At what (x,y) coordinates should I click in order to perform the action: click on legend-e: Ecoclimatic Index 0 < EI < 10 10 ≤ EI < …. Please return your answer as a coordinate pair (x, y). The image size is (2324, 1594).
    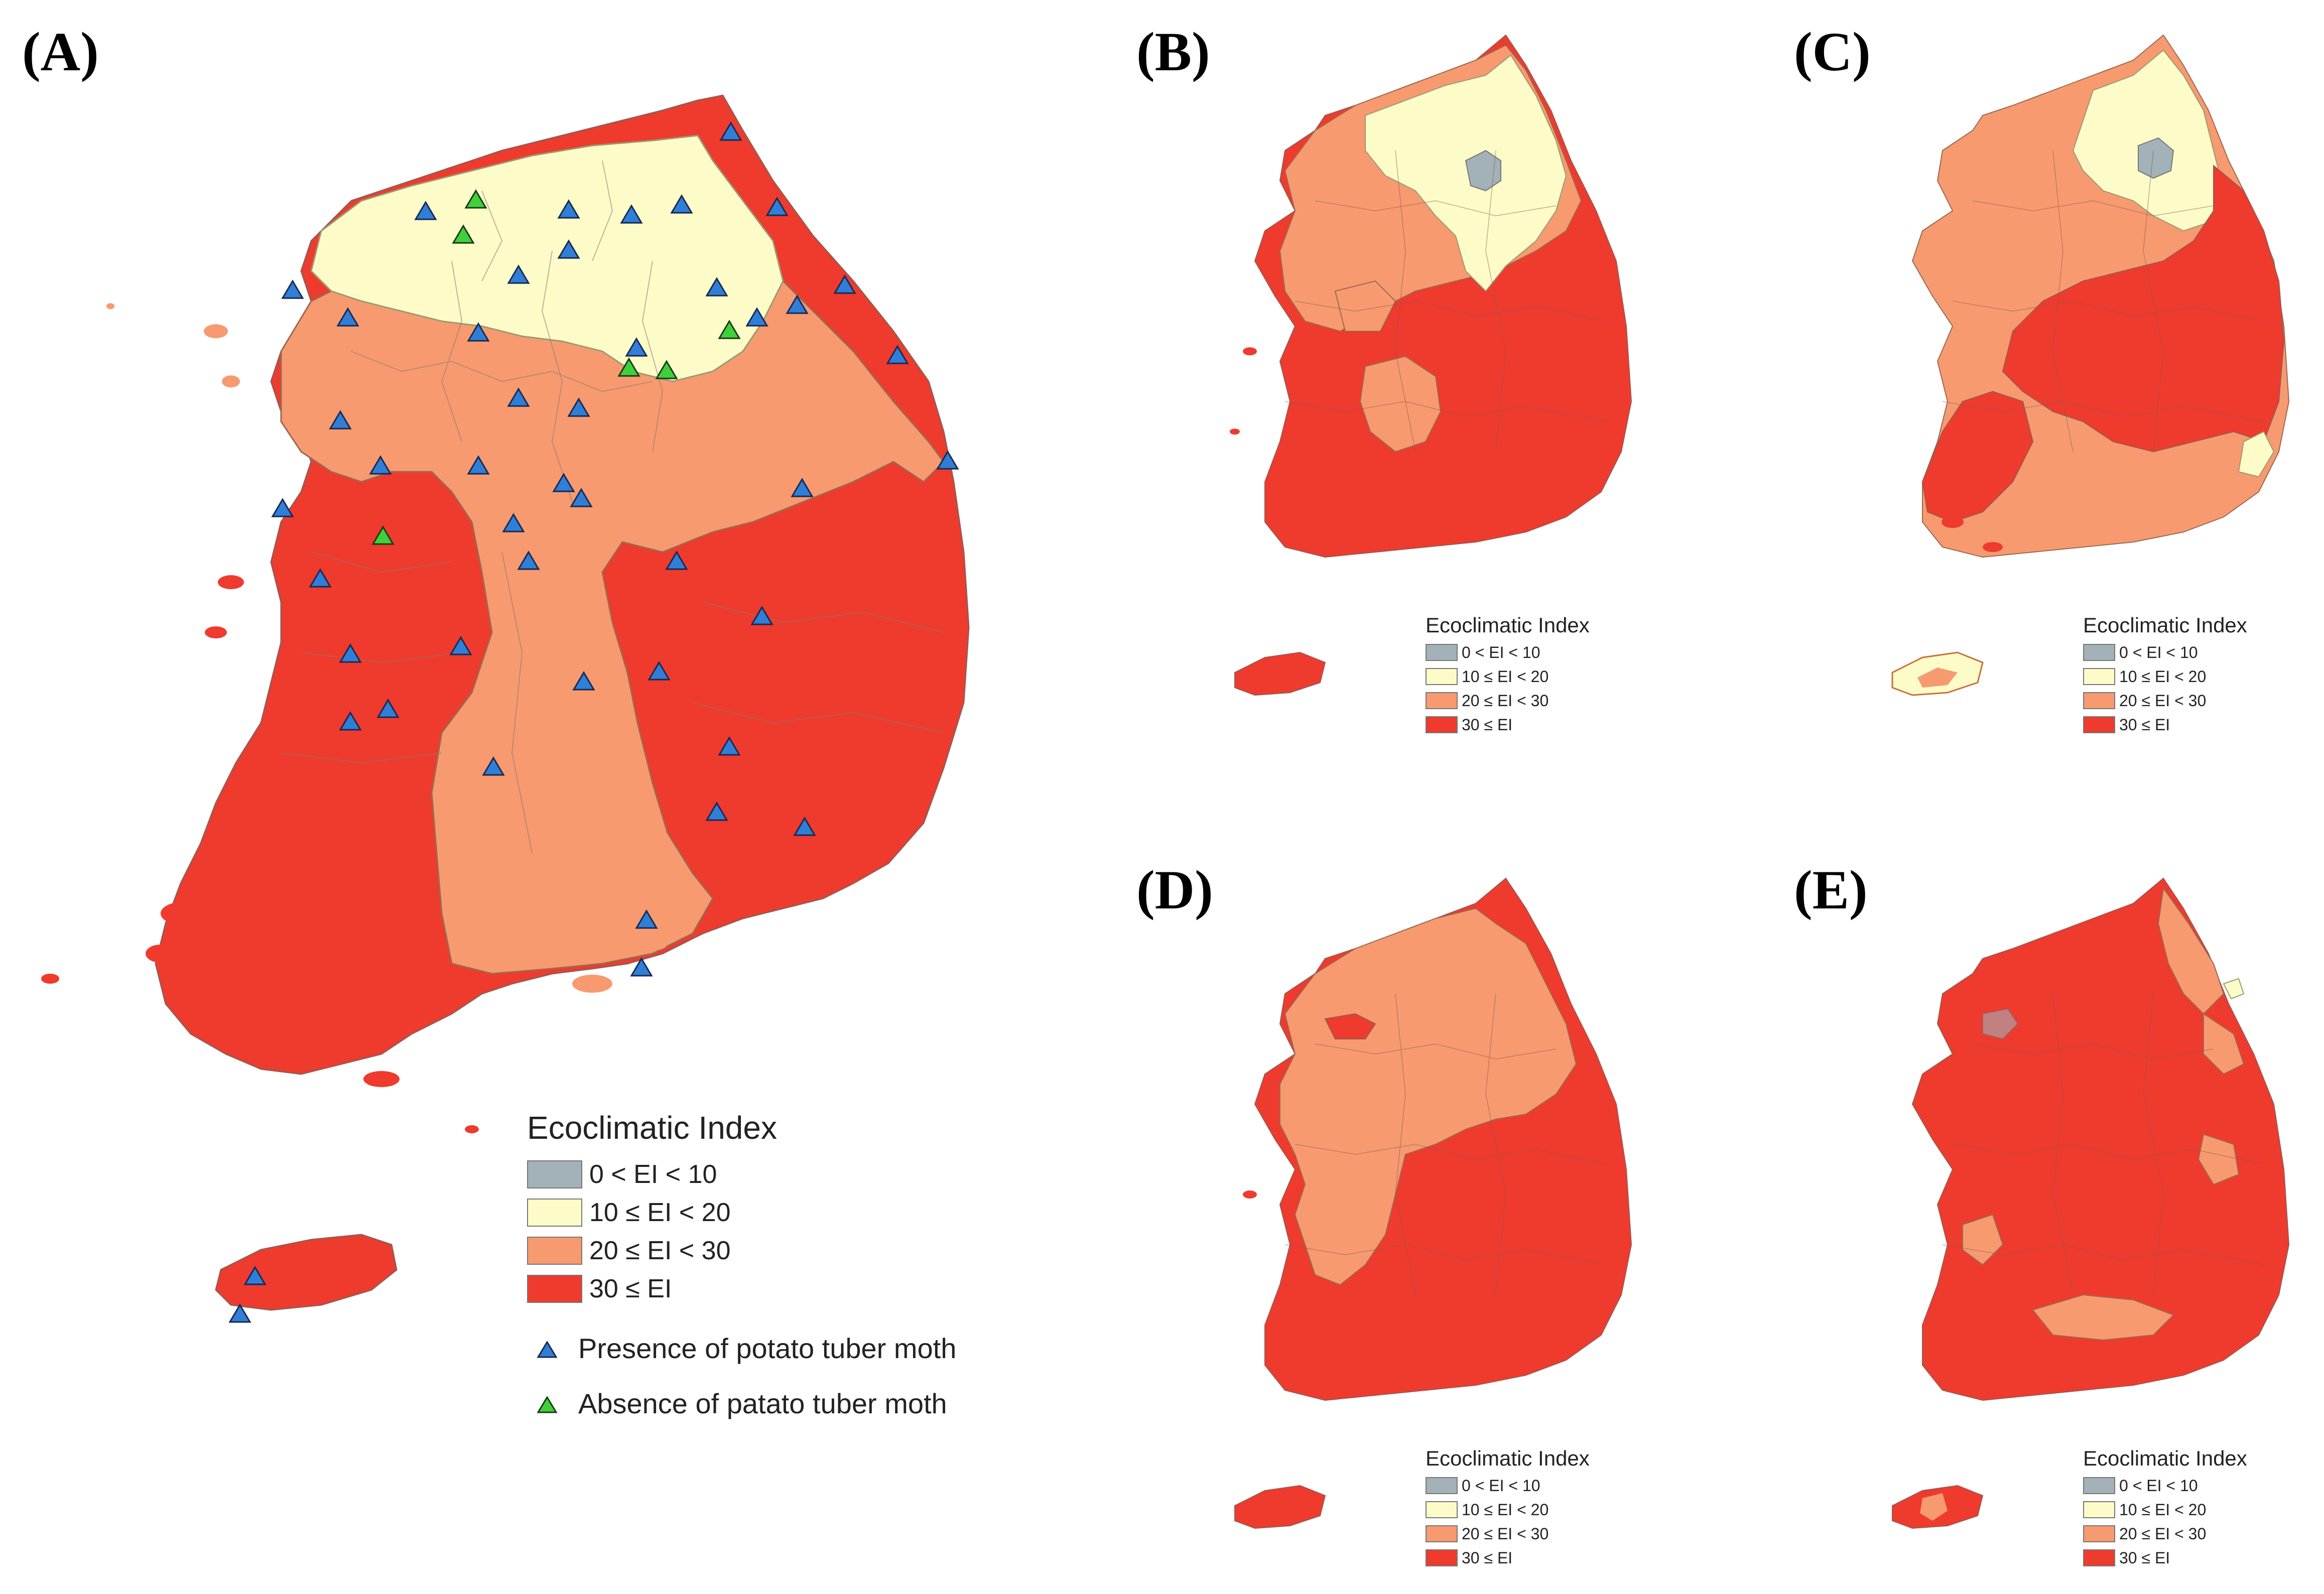
    Looking at the image, I should click on (2198, 1508).